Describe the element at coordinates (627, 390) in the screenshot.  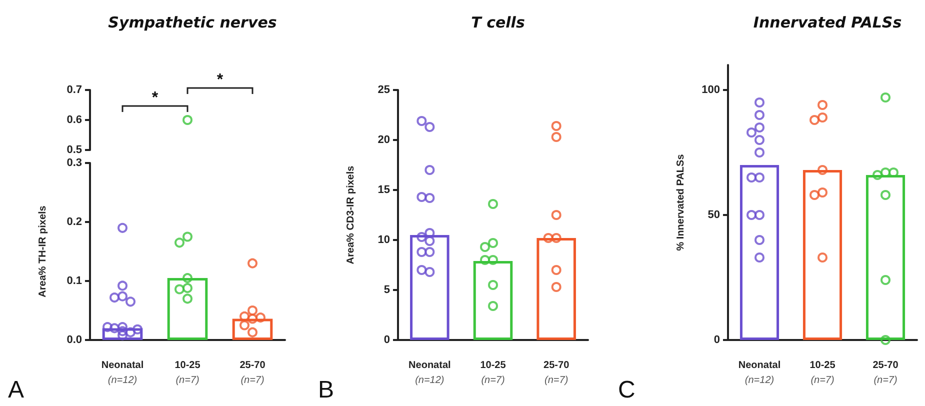
I see `text: C` at that location.